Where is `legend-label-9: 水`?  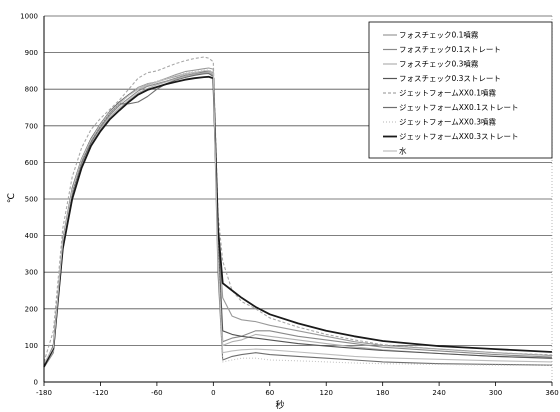 legend-label-9: 水 is located at coordinates (403, 151).